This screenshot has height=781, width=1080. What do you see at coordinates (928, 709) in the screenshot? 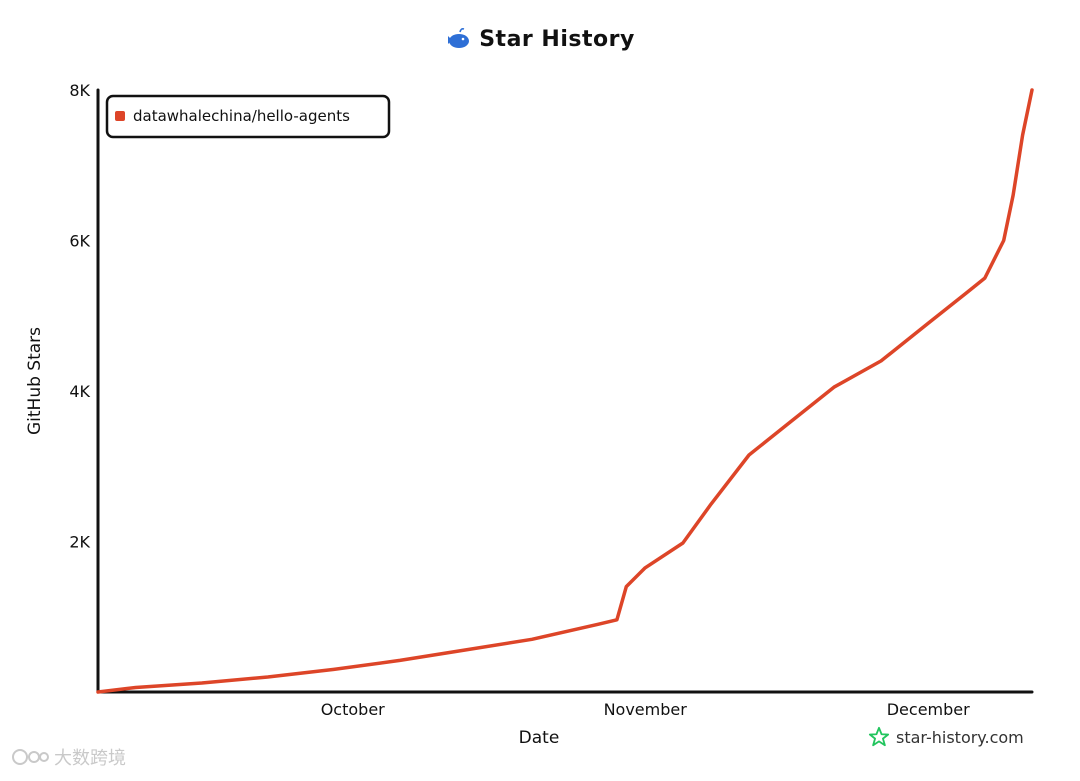
I see `x-tick-label: December` at bounding box center [928, 709].